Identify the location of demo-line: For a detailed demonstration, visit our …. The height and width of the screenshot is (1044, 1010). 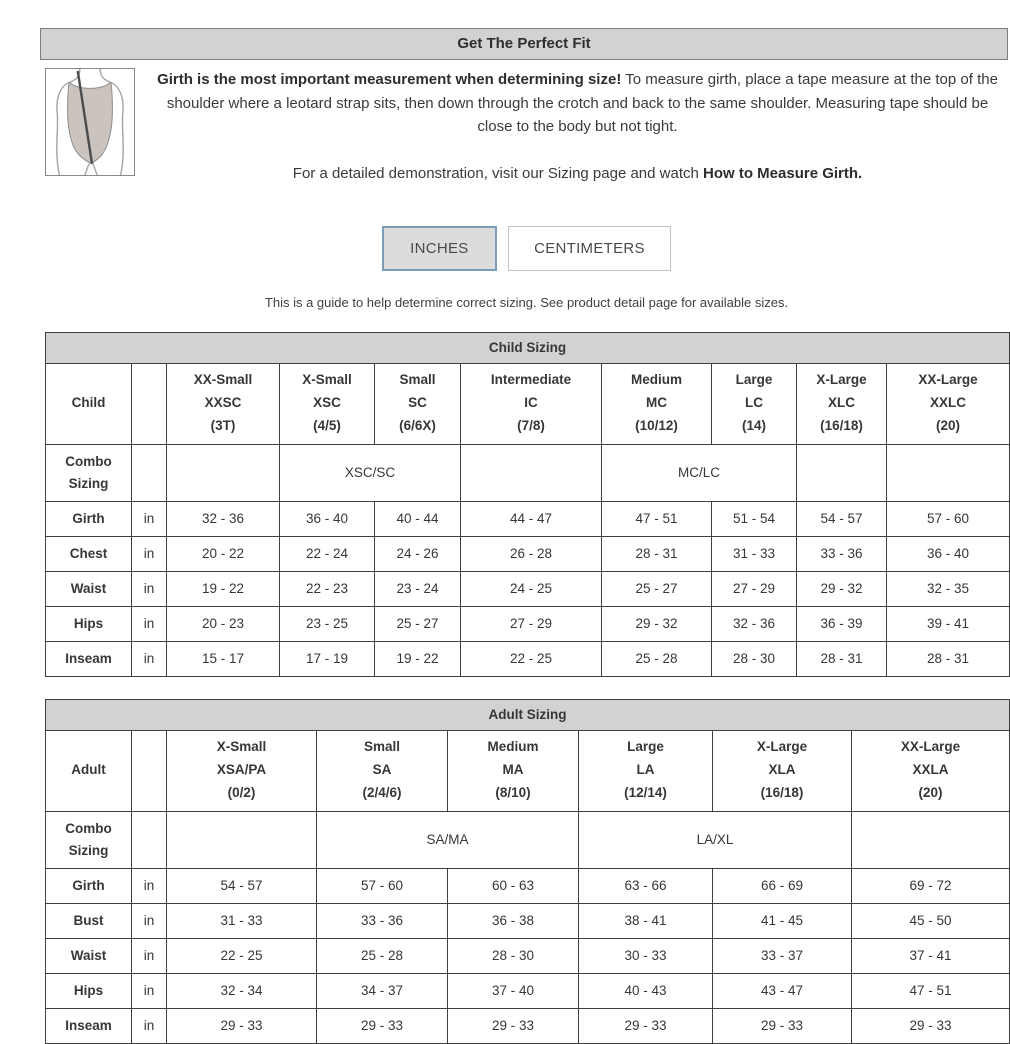
(577, 174).